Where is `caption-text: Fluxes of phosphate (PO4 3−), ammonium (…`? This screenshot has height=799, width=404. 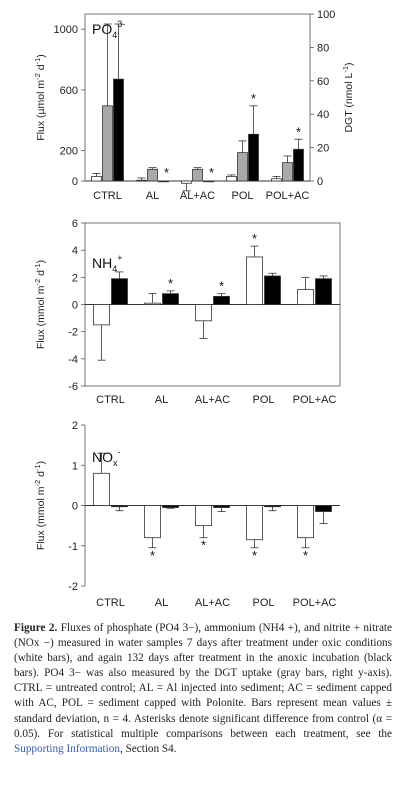 caption-text: Fluxes of phosphate (PO4 3−), ammonium (… is located at coordinates (203, 681).